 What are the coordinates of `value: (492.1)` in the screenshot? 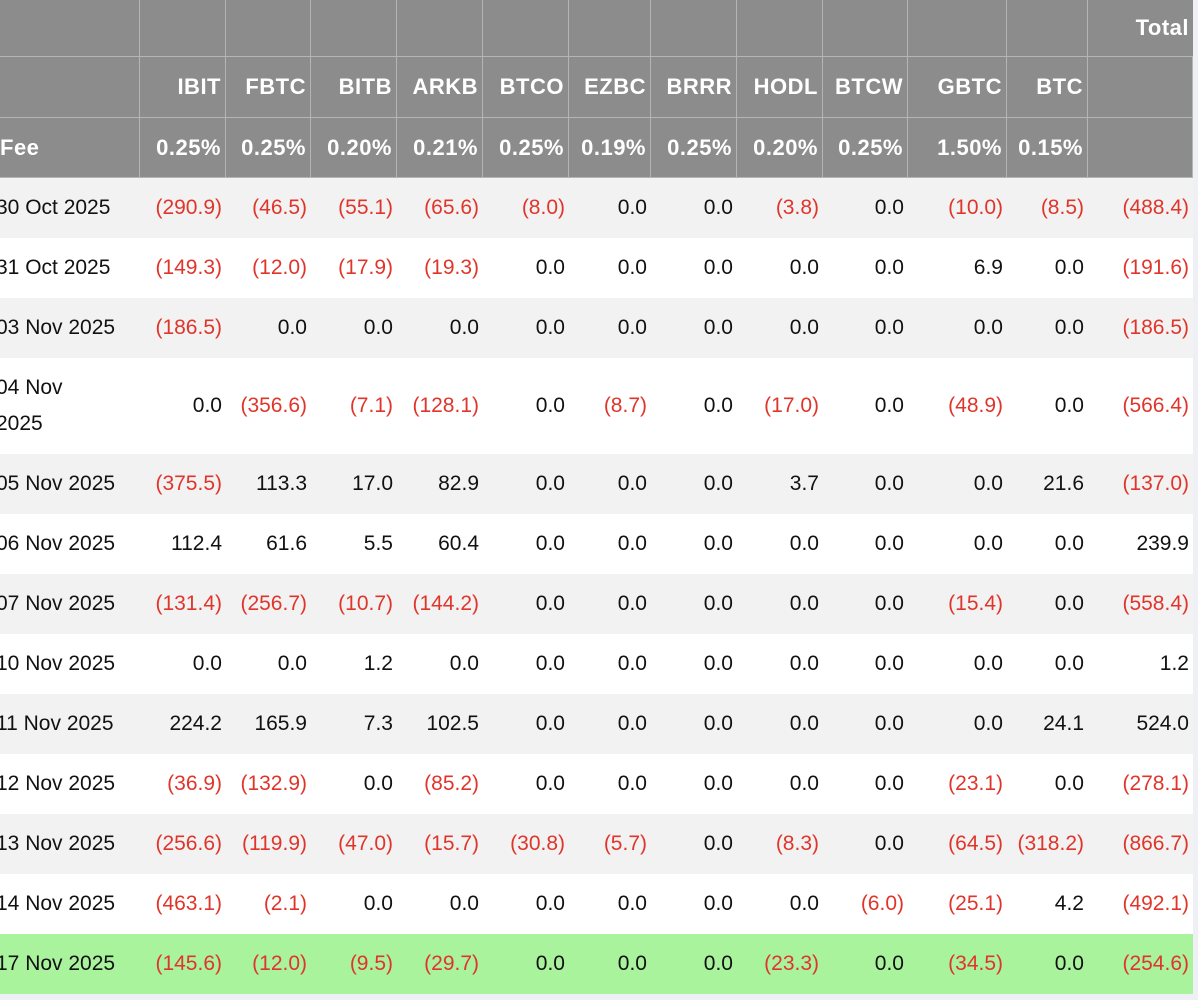 It's located at (1155, 903).